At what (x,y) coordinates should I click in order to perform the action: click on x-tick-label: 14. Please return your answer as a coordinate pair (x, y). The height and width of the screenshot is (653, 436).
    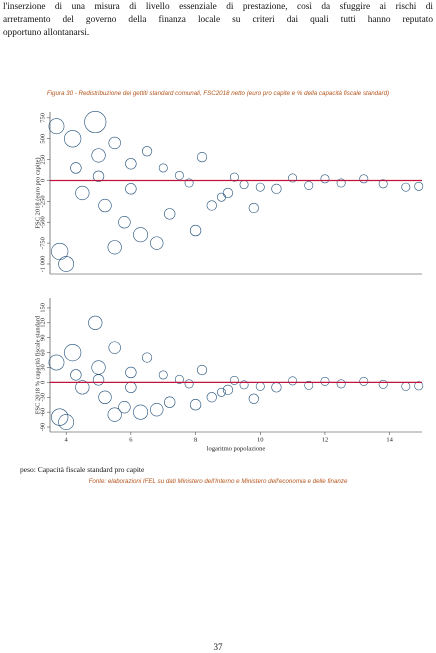
    Looking at the image, I should click on (389, 439).